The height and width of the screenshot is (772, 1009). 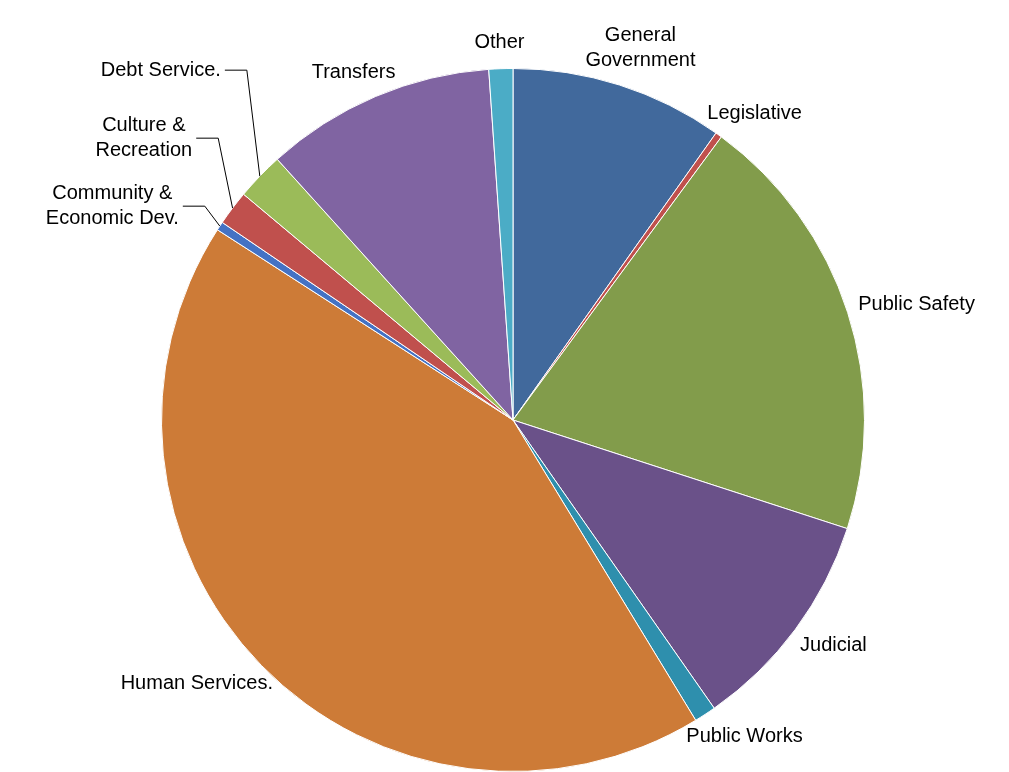 I want to click on slice-label: Culture & Recreation, so click(x=144, y=137).